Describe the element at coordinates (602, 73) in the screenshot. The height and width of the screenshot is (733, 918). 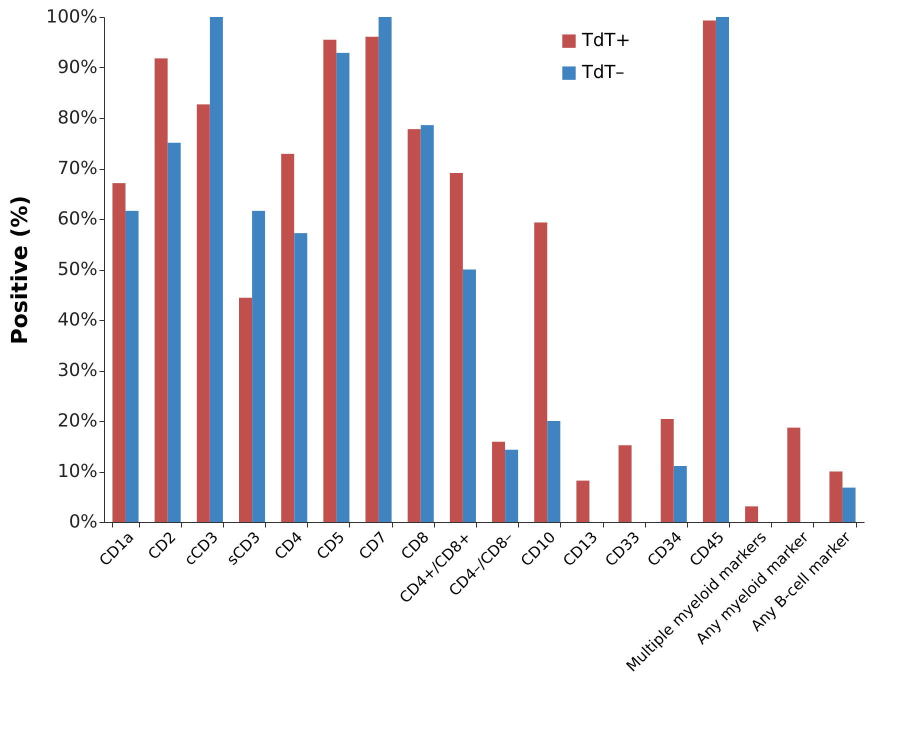
I see `legend-label: TdT–` at that location.